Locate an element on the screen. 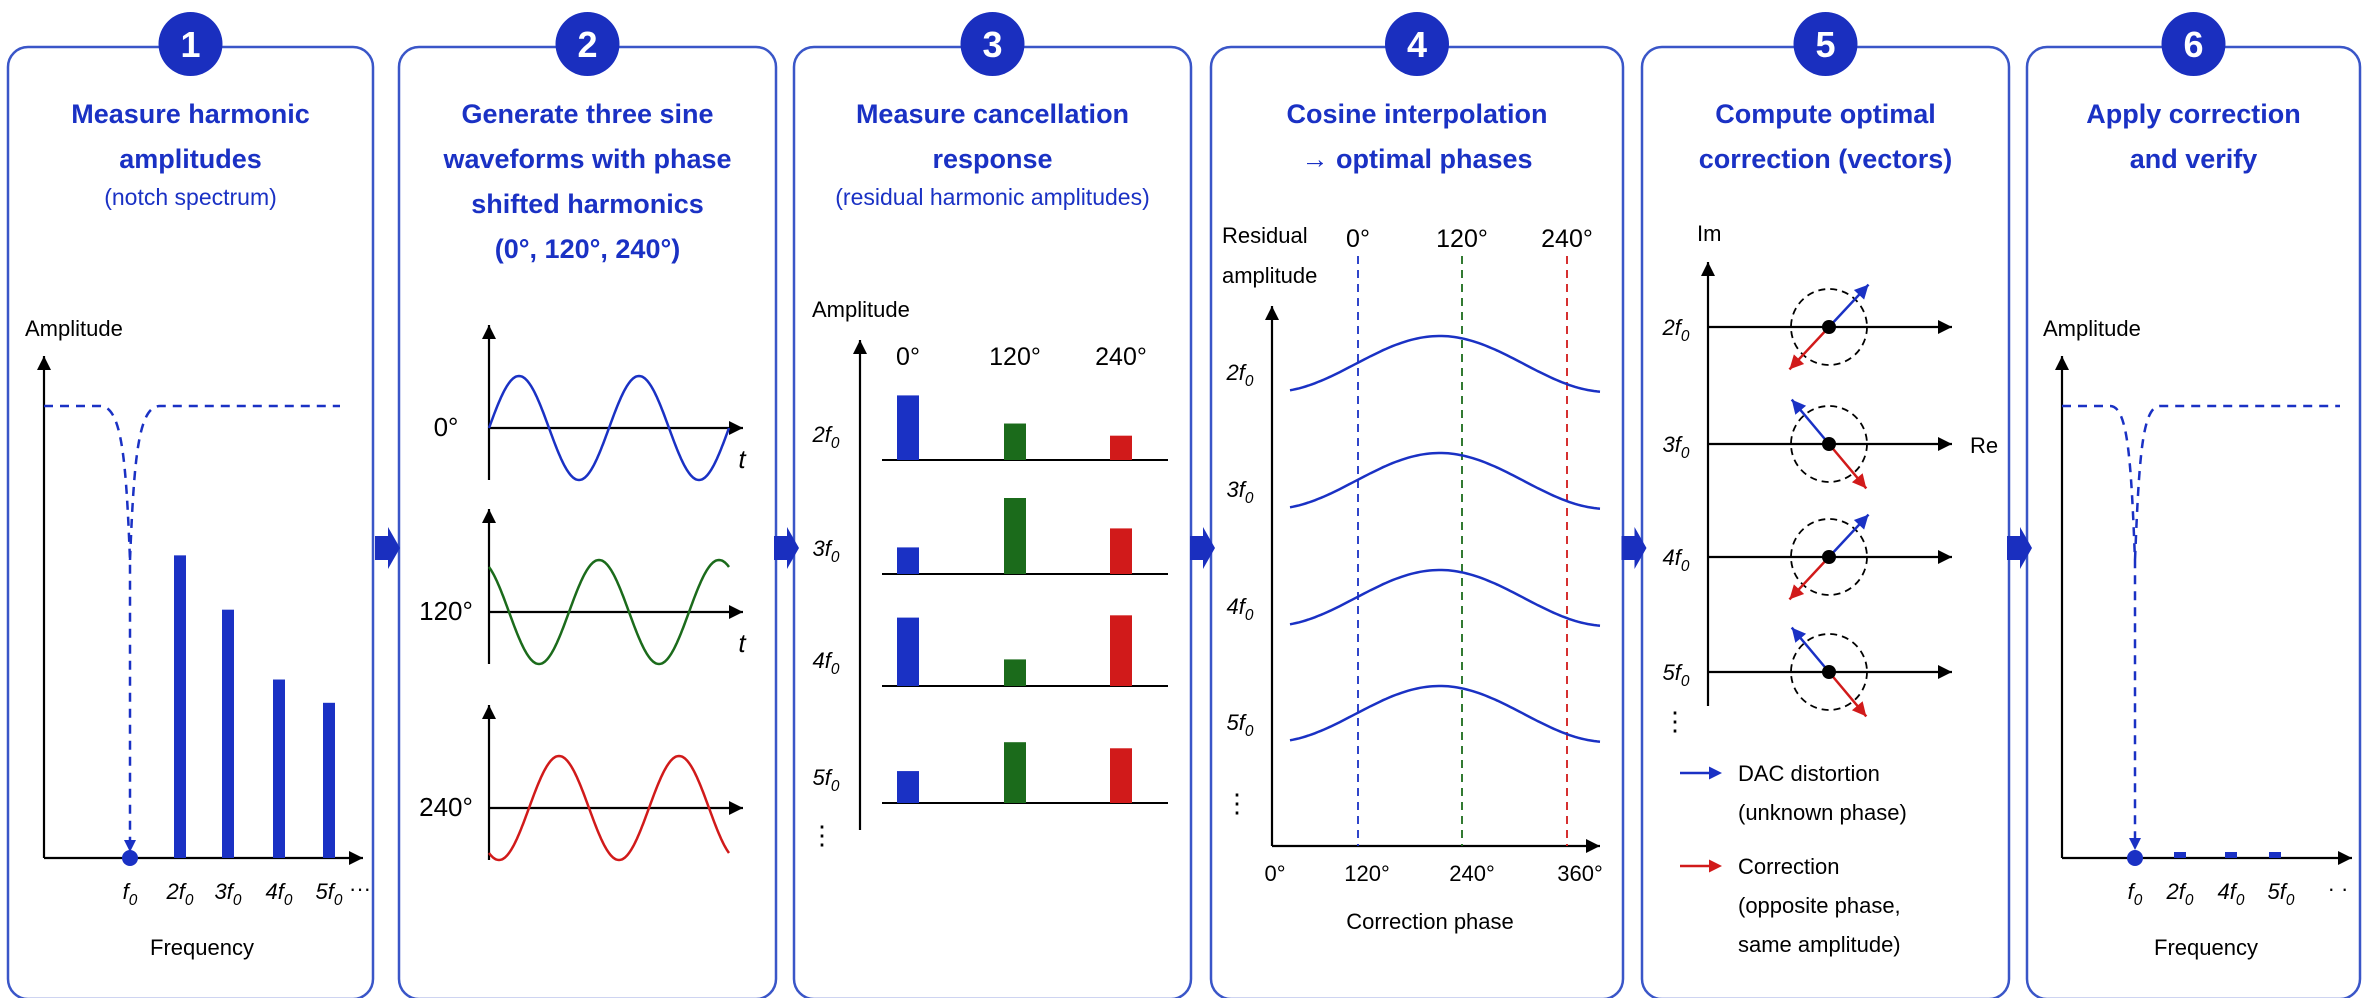 The image size is (2367, 998). step-number: 6 is located at coordinates (2193, 44).